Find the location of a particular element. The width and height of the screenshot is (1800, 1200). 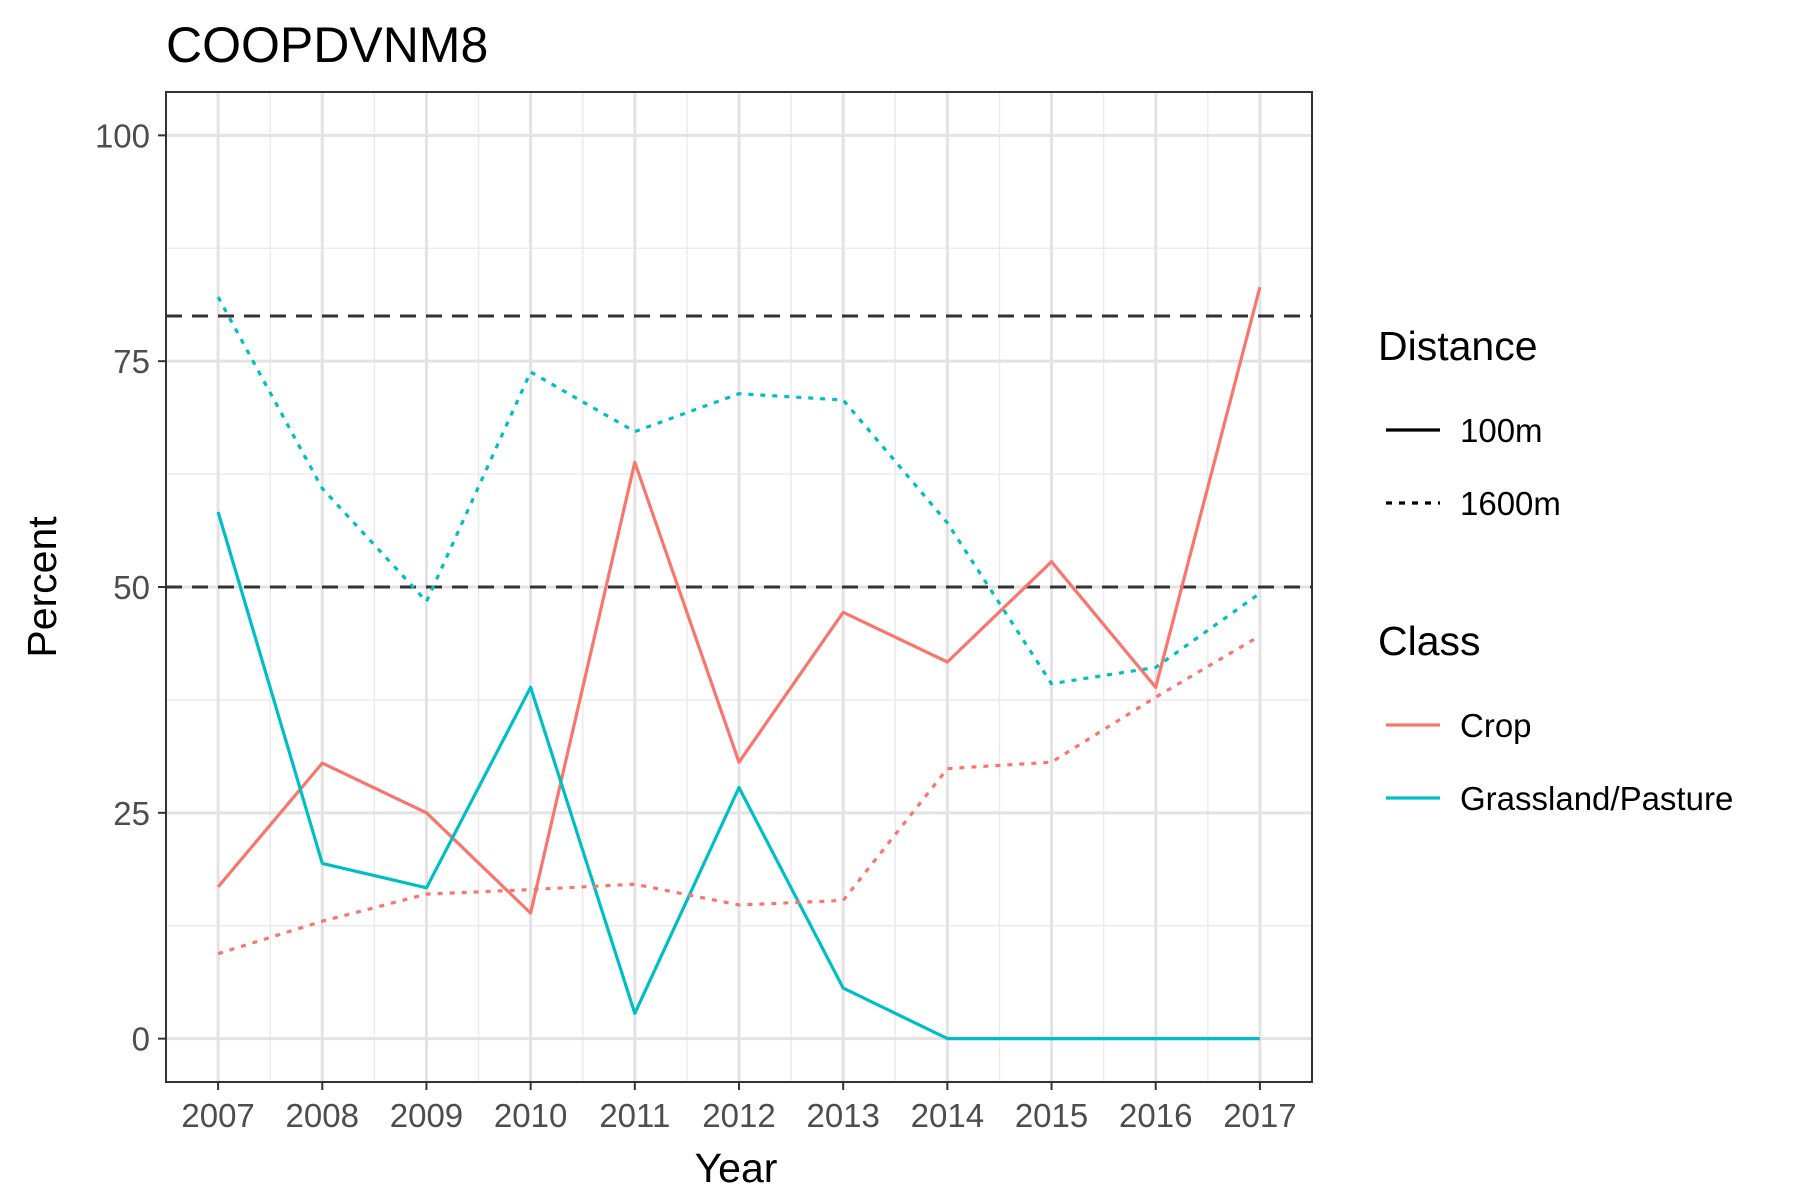

legend-entry-label: 100m is located at coordinates (1501, 430).